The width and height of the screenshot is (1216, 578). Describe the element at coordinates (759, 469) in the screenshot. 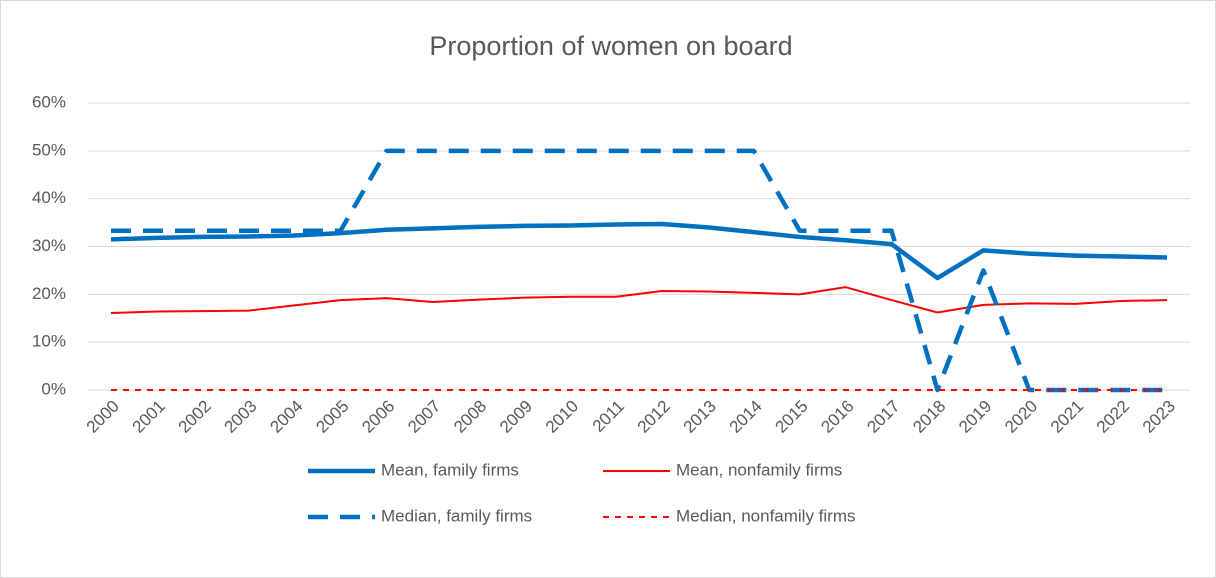

I see `legend-label: Mean, nonfamily firms` at that location.